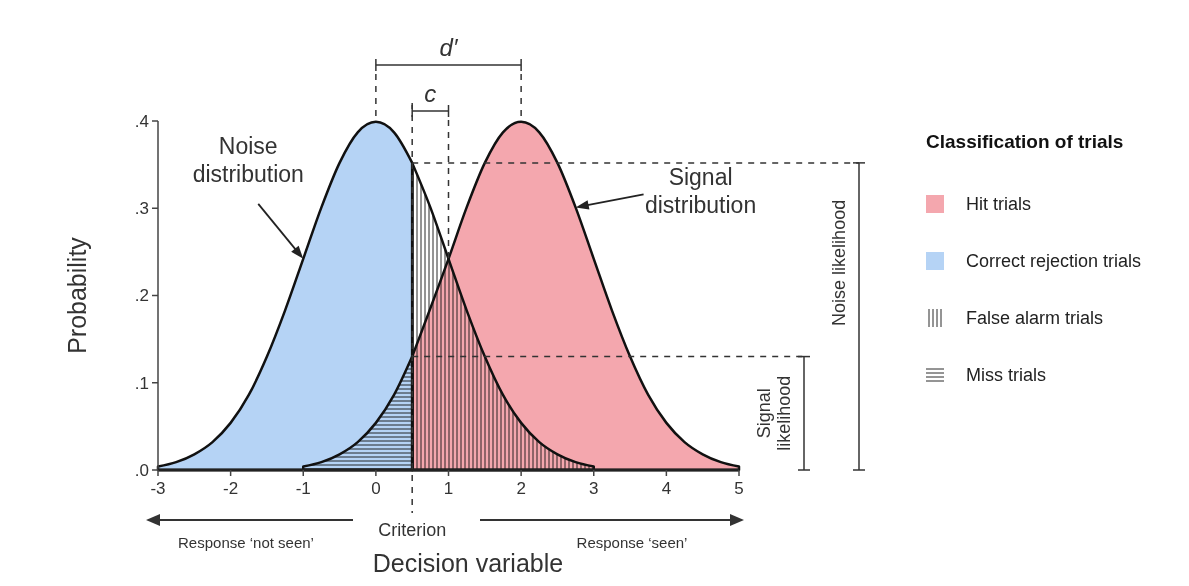  I want to click on annotation: c, so click(430, 93).